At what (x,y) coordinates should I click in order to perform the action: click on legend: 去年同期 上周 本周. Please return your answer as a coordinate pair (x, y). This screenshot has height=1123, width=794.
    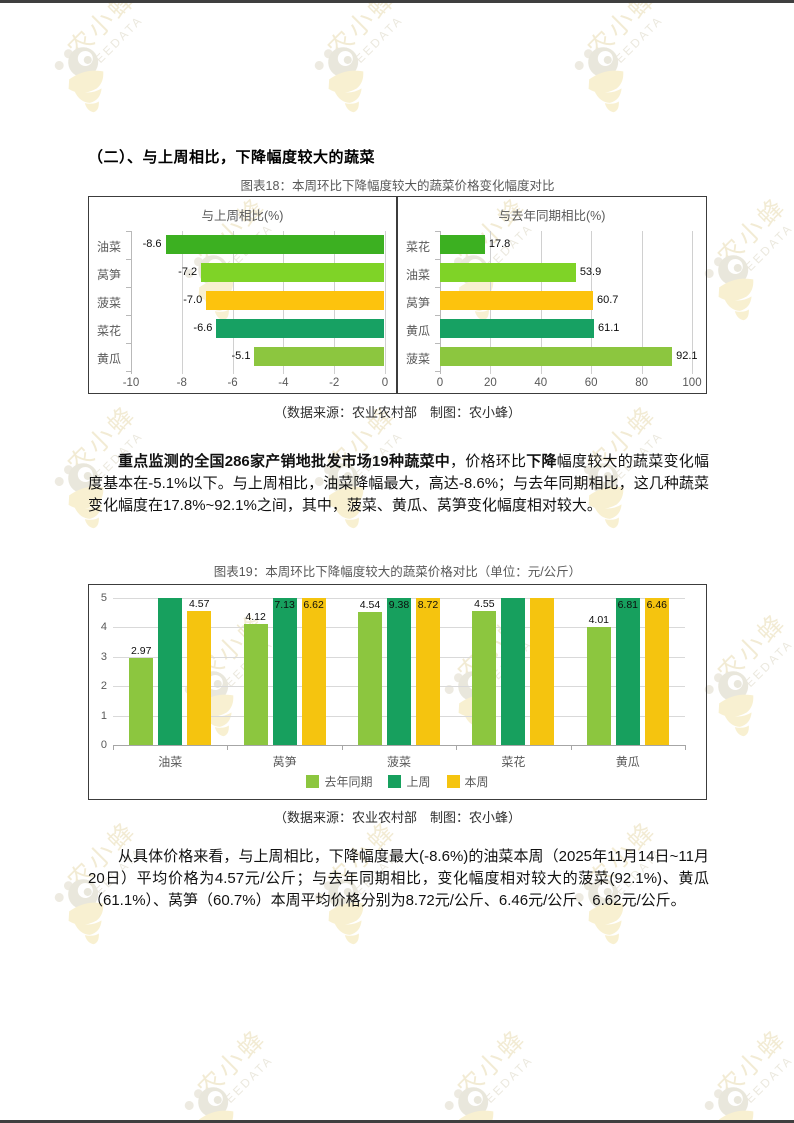
    Looking at the image, I should click on (397, 781).